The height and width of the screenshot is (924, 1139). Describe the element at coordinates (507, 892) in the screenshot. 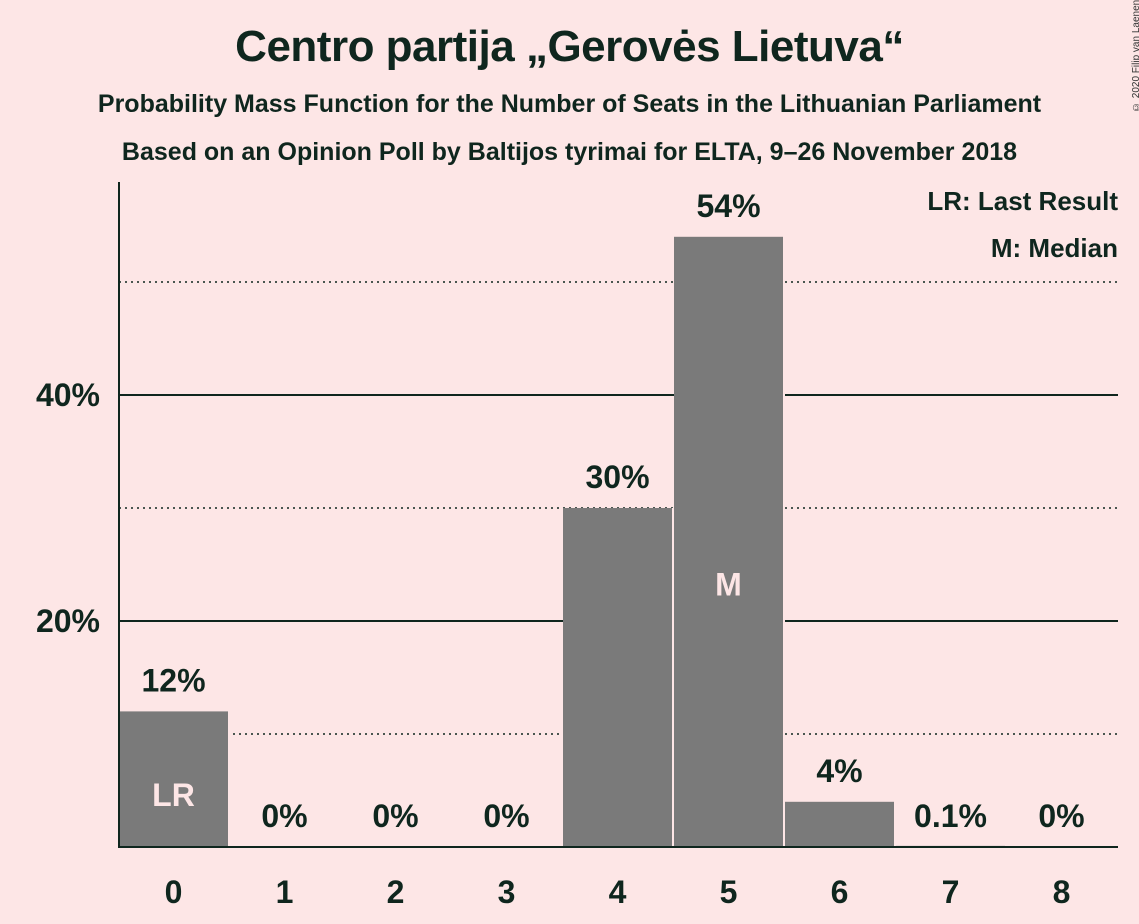

I see `x-tick-label: 3` at that location.